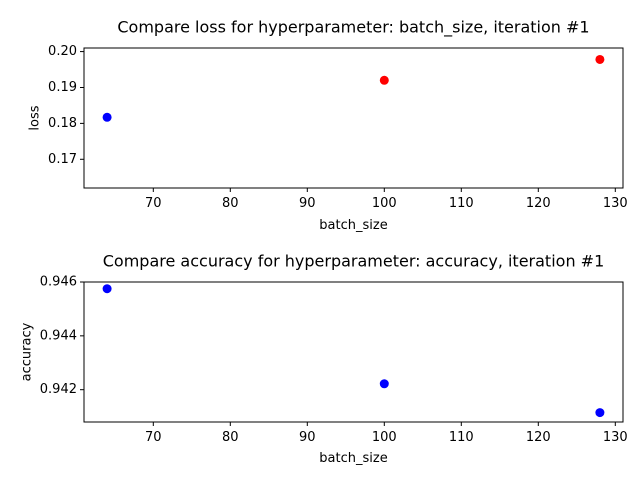  What do you see at coordinates (62, 51) in the screenshot?
I see `y-tick-label: 0.20` at bounding box center [62, 51].